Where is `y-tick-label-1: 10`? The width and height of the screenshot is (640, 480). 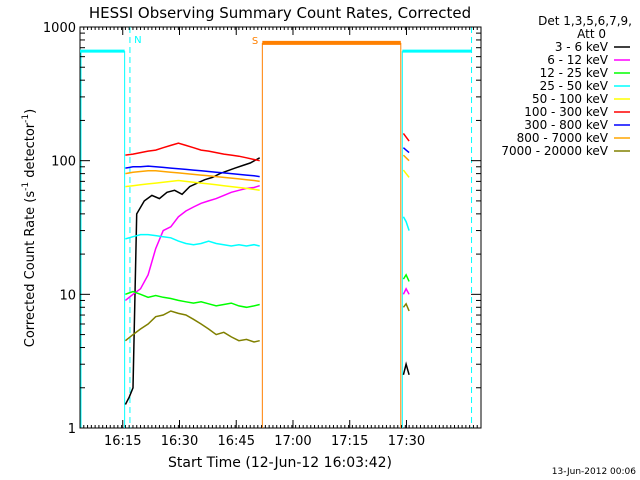 y-tick-label-1: 10 is located at coordinates (67, 295).